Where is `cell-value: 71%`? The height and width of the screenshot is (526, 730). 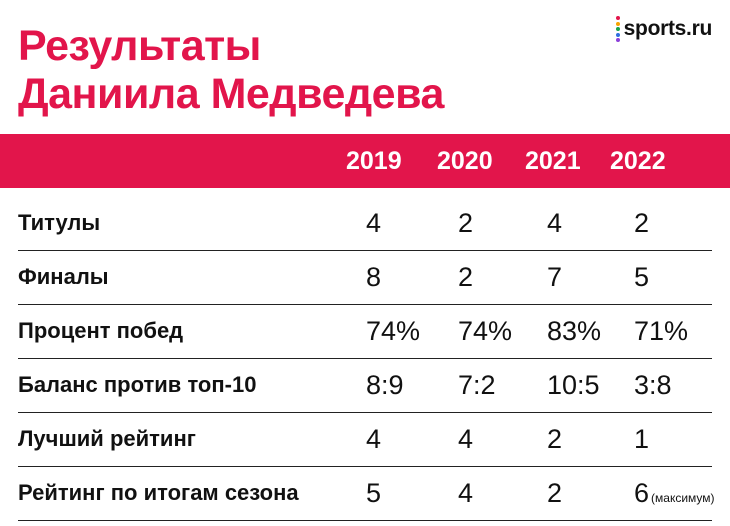 cell-value: 71% is located at coordinates (661, 331).